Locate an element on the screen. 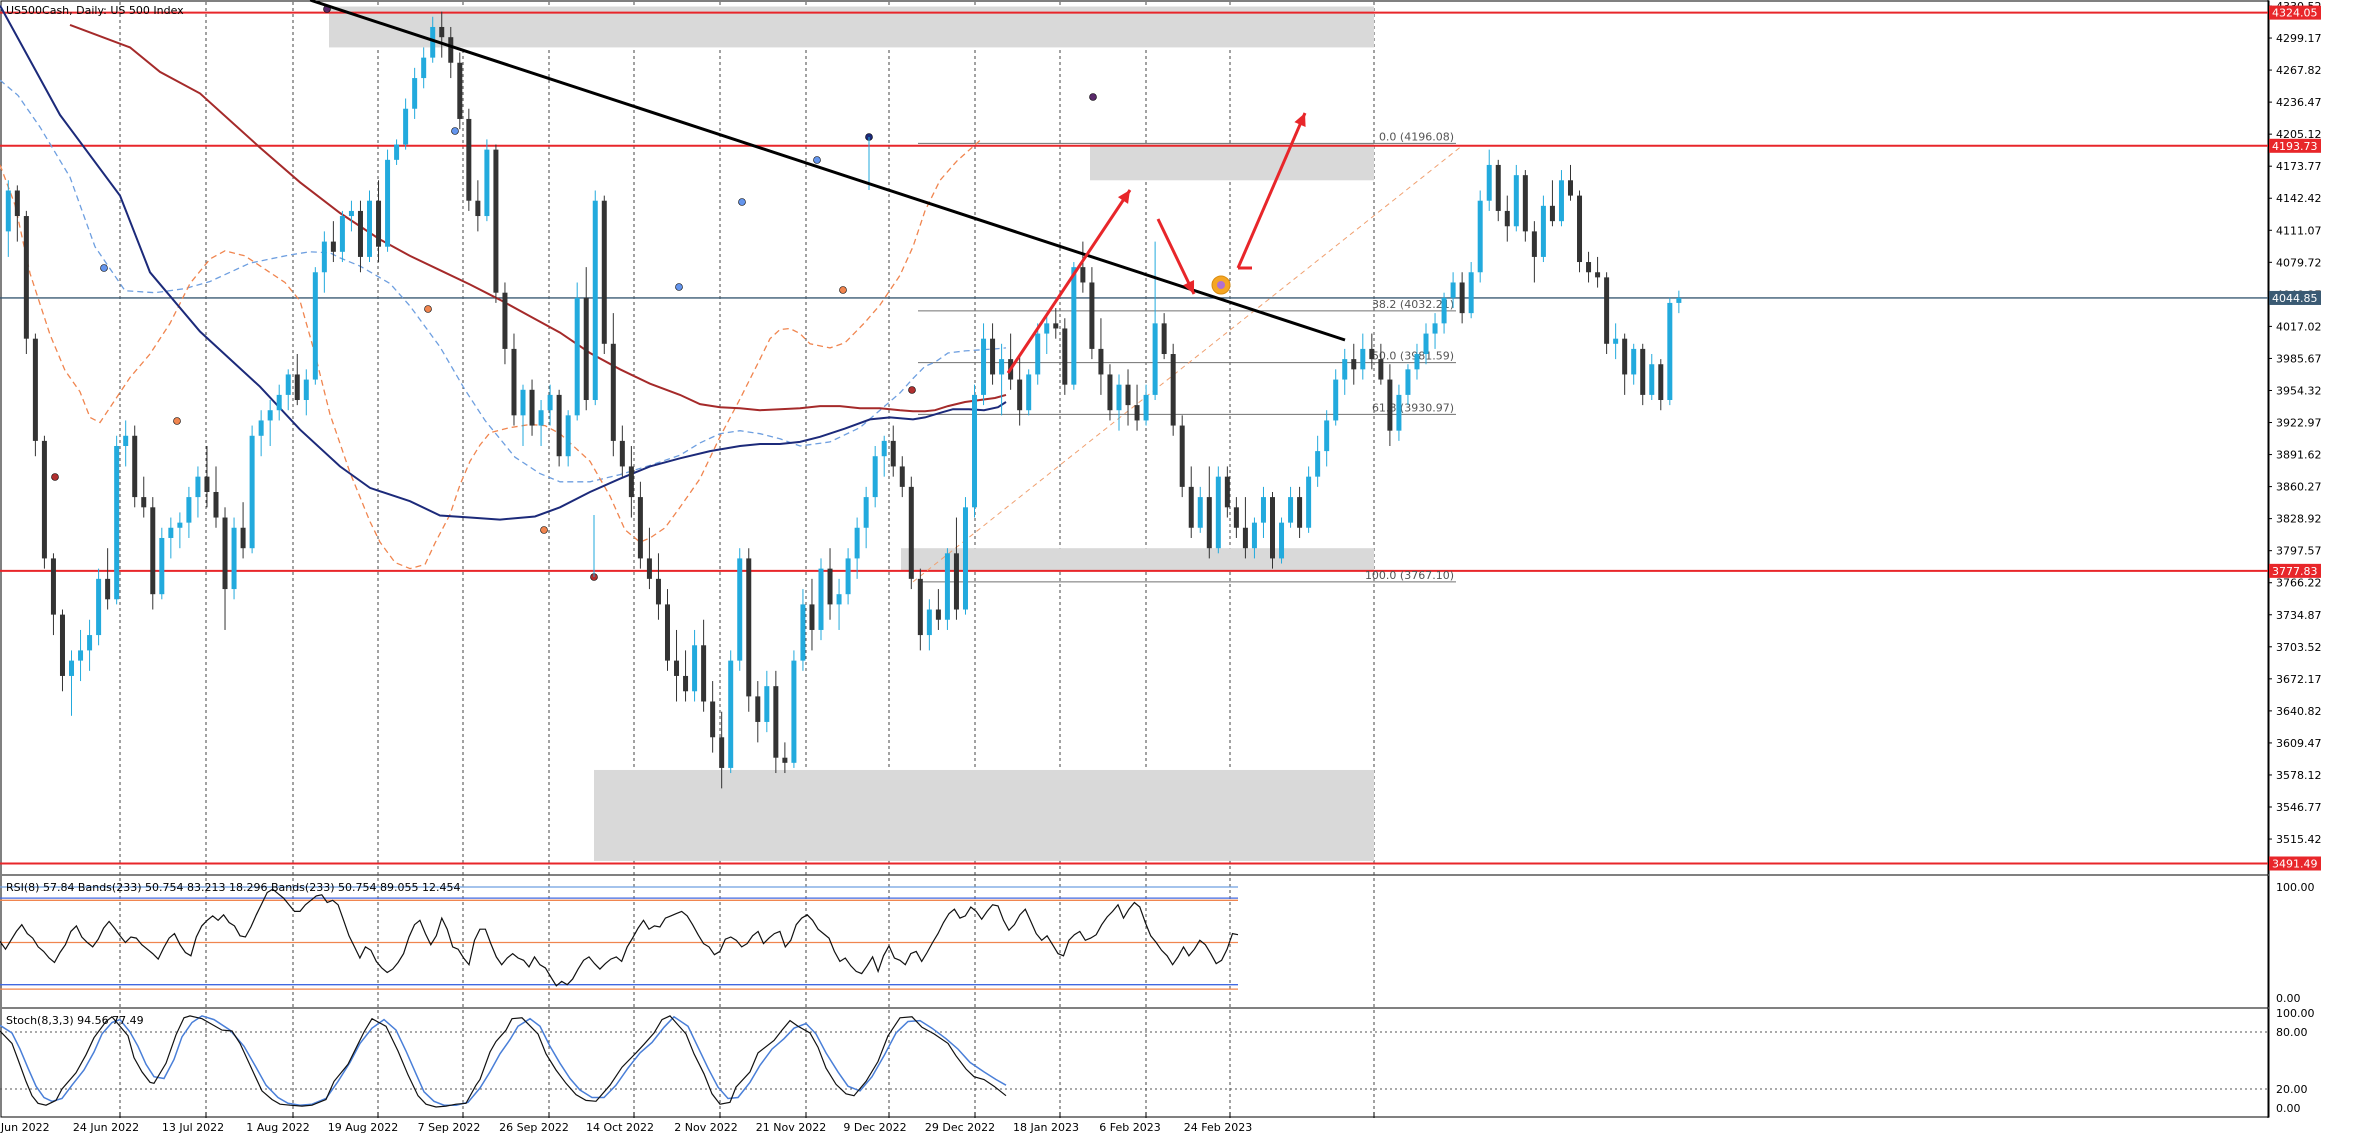  y-tick-label: 3860.27 is located at coordinates (2299, 487).